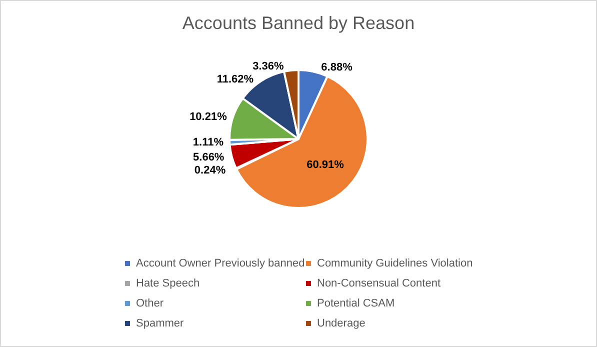 The width and height of the screenshot is (597, 347). What do you see at coordinates (208, 158) in the screenshot?
I see `data-label: 5.66%` at bounding box center [208, 158].